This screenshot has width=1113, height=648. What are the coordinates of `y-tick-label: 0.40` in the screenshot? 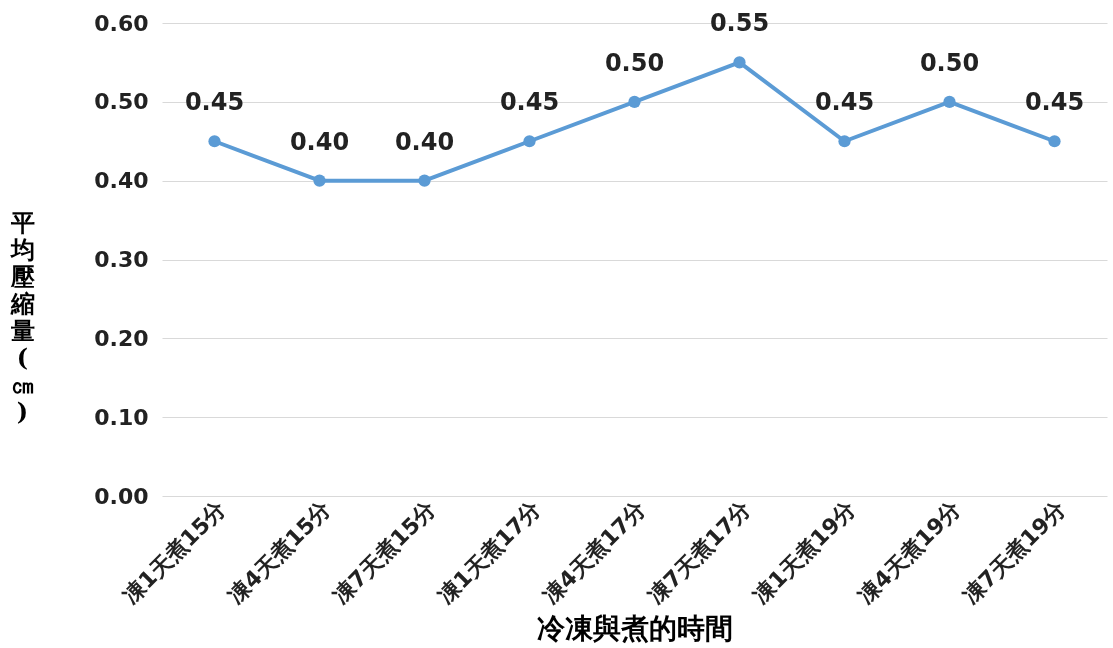 It's located at (121, 181).